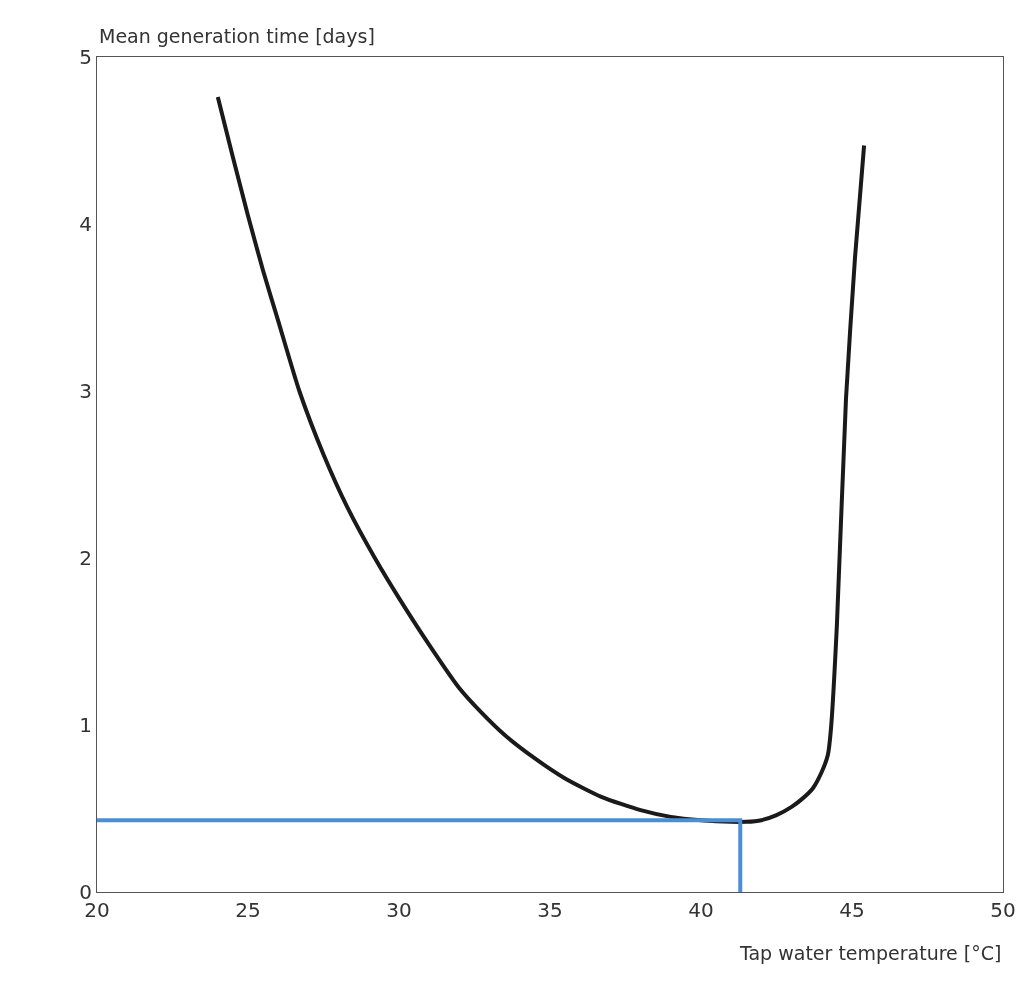  I want to click on y-tick-label: 1, so click(85, 725).